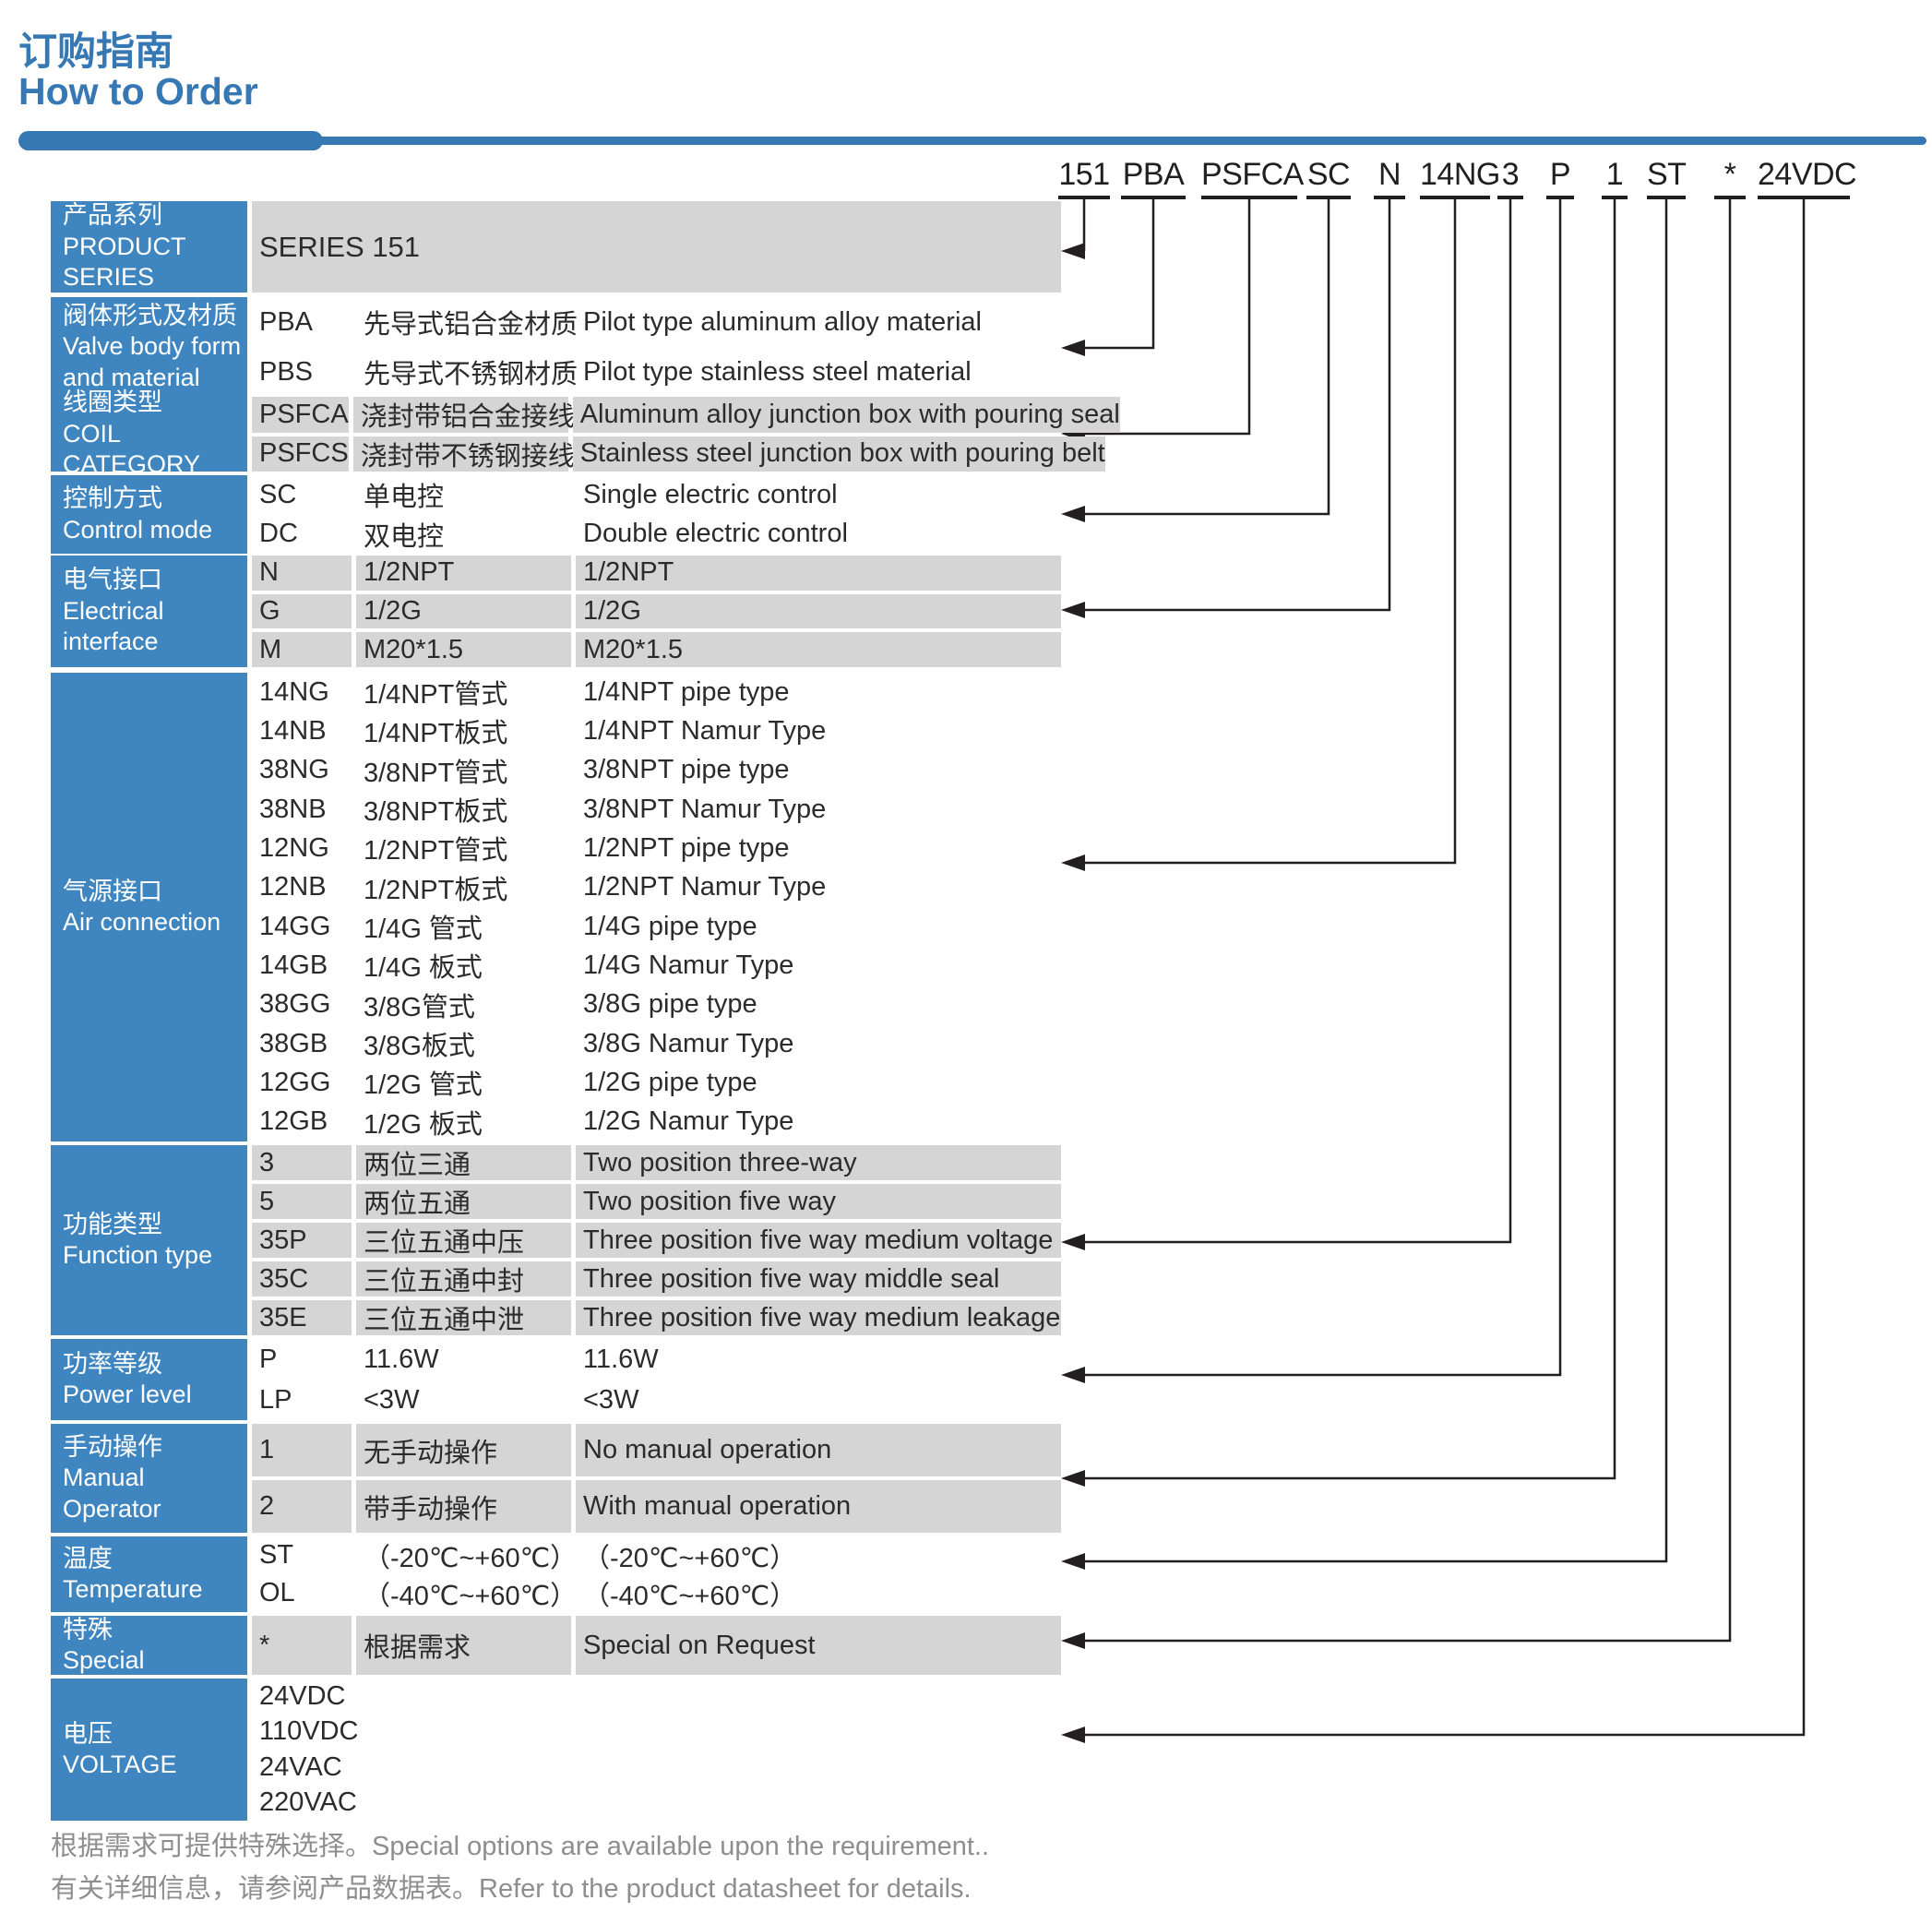 This screenshot has height=1924, width=1932. Describe the element at coordinates (150, 315) in the screenshot. I see `label-line: 阀体形式及材质` at that location.